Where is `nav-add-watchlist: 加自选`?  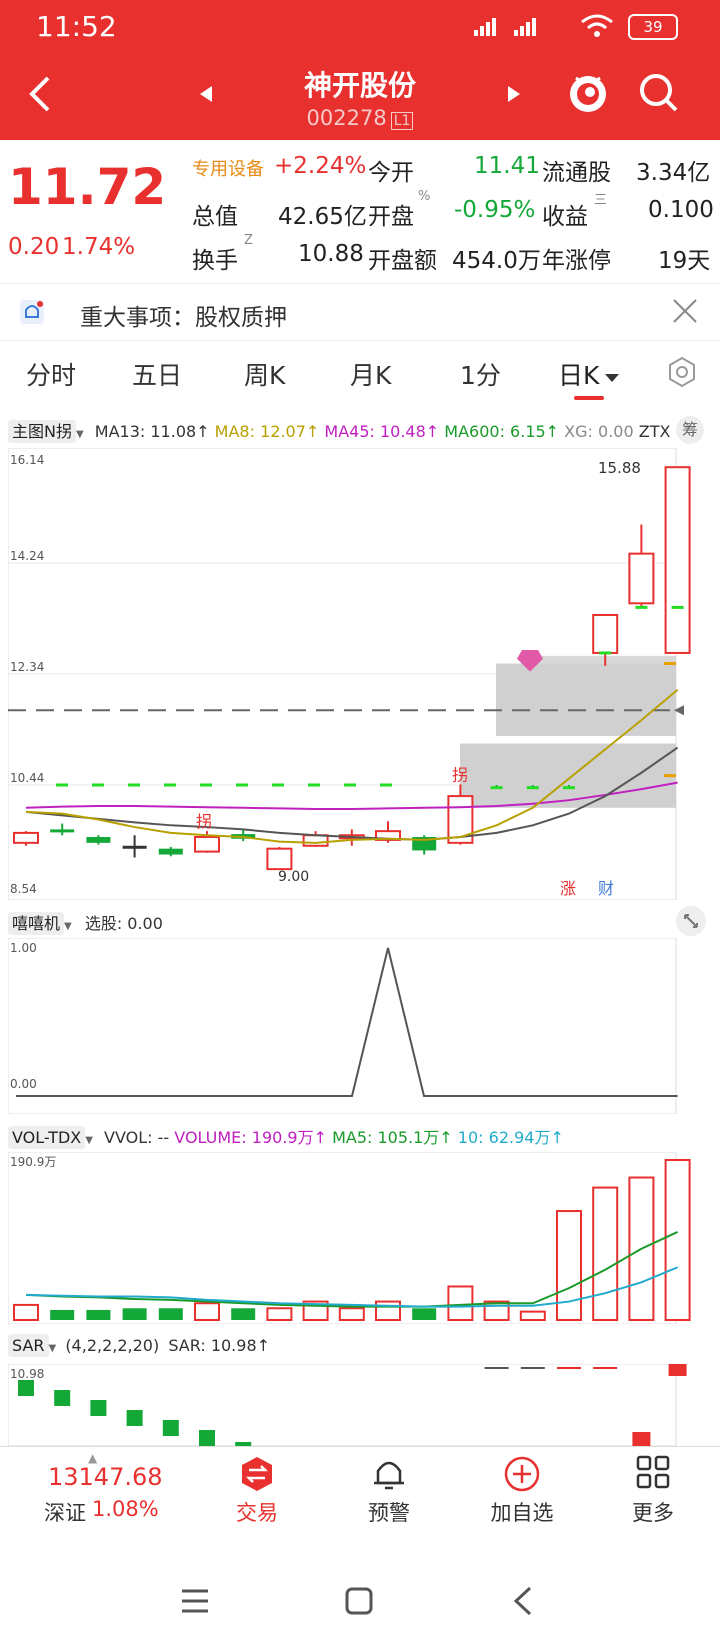
nav-add-watchlist: 加自选 is located at coordinates (522, 1513).